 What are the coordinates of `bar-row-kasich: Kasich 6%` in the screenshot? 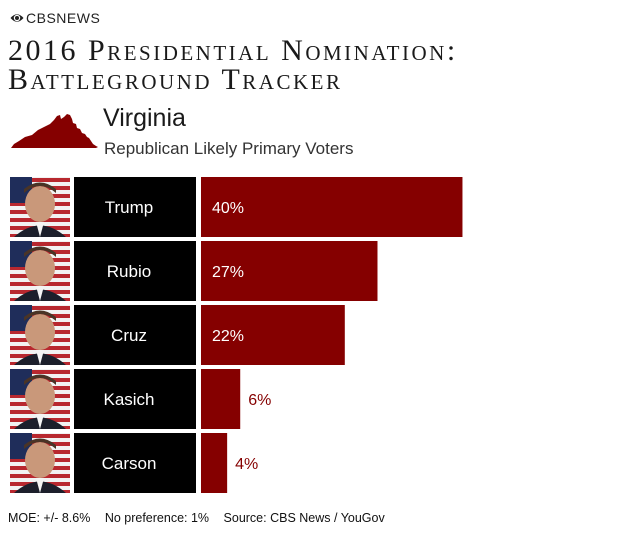 It's located at (140, 399).